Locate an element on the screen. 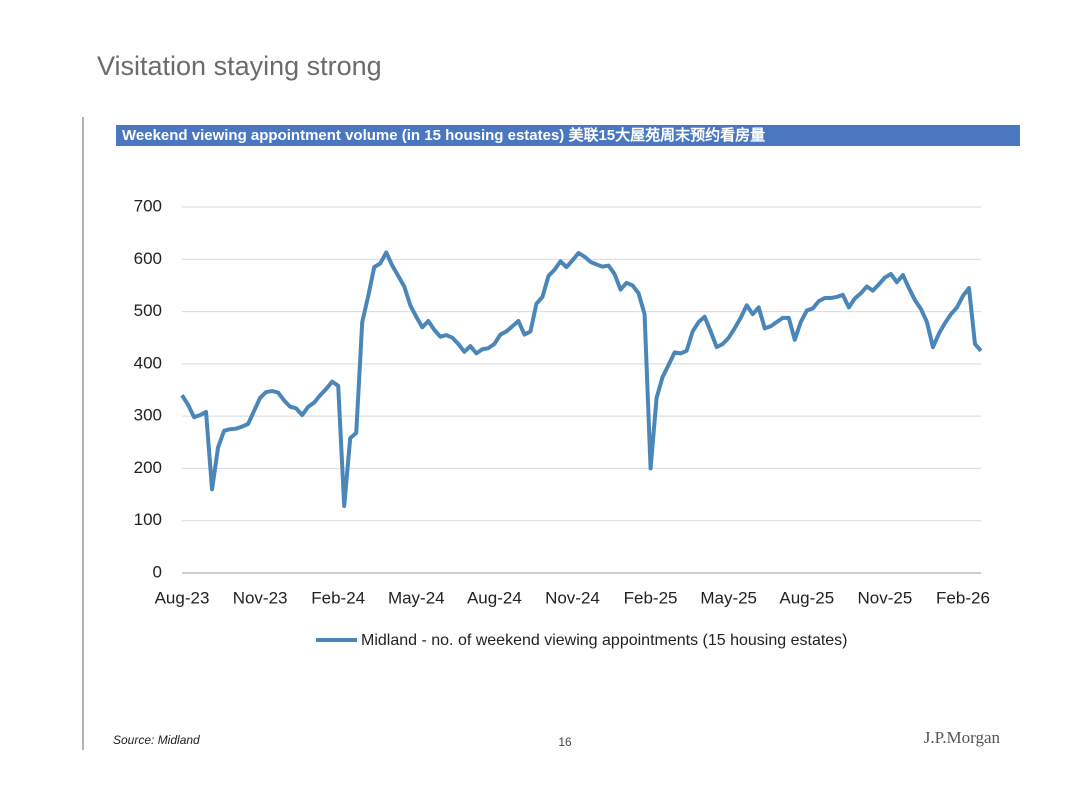  y-tick-label: 600 is located at coordinates (148, 258).